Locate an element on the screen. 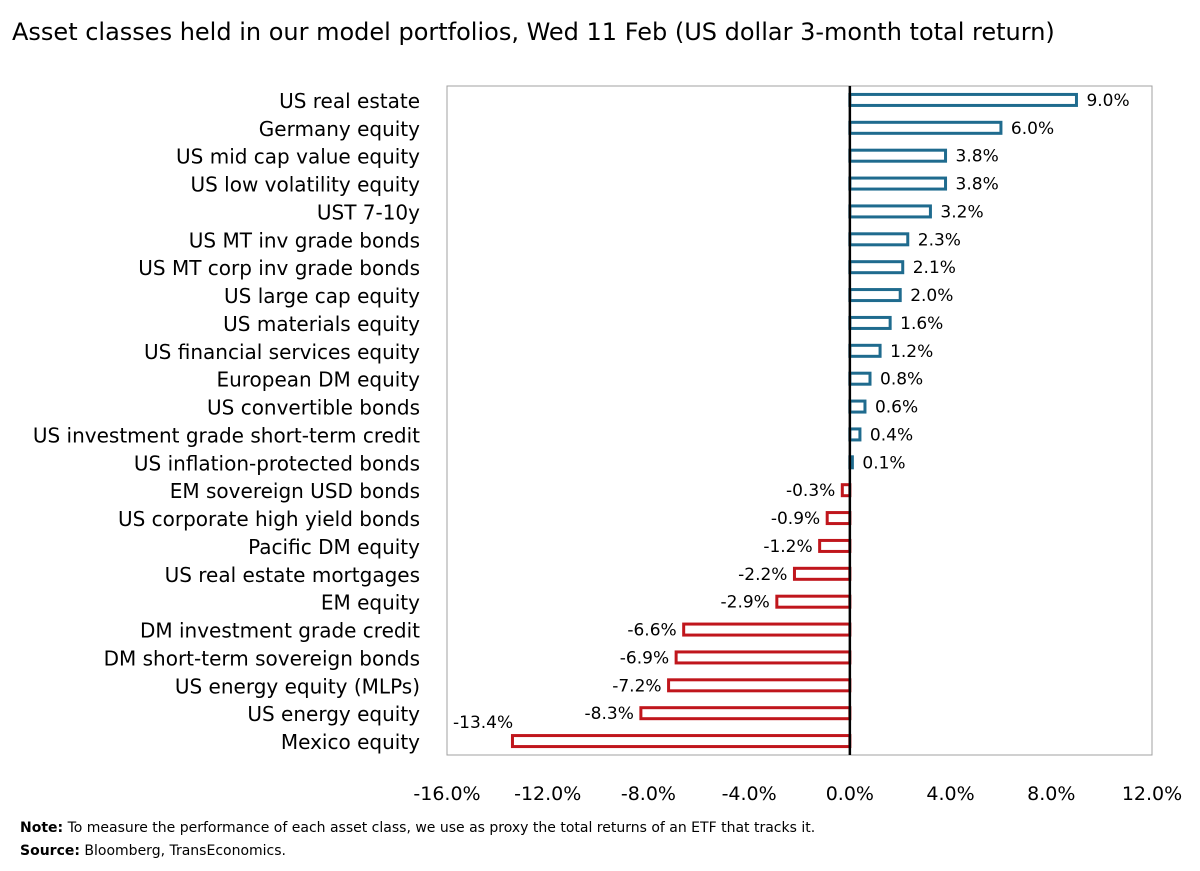 Image resolution: width=1200 pixels, height=871 pixels. category-label: US mid cap value equity is located at coordinates (298, 157).